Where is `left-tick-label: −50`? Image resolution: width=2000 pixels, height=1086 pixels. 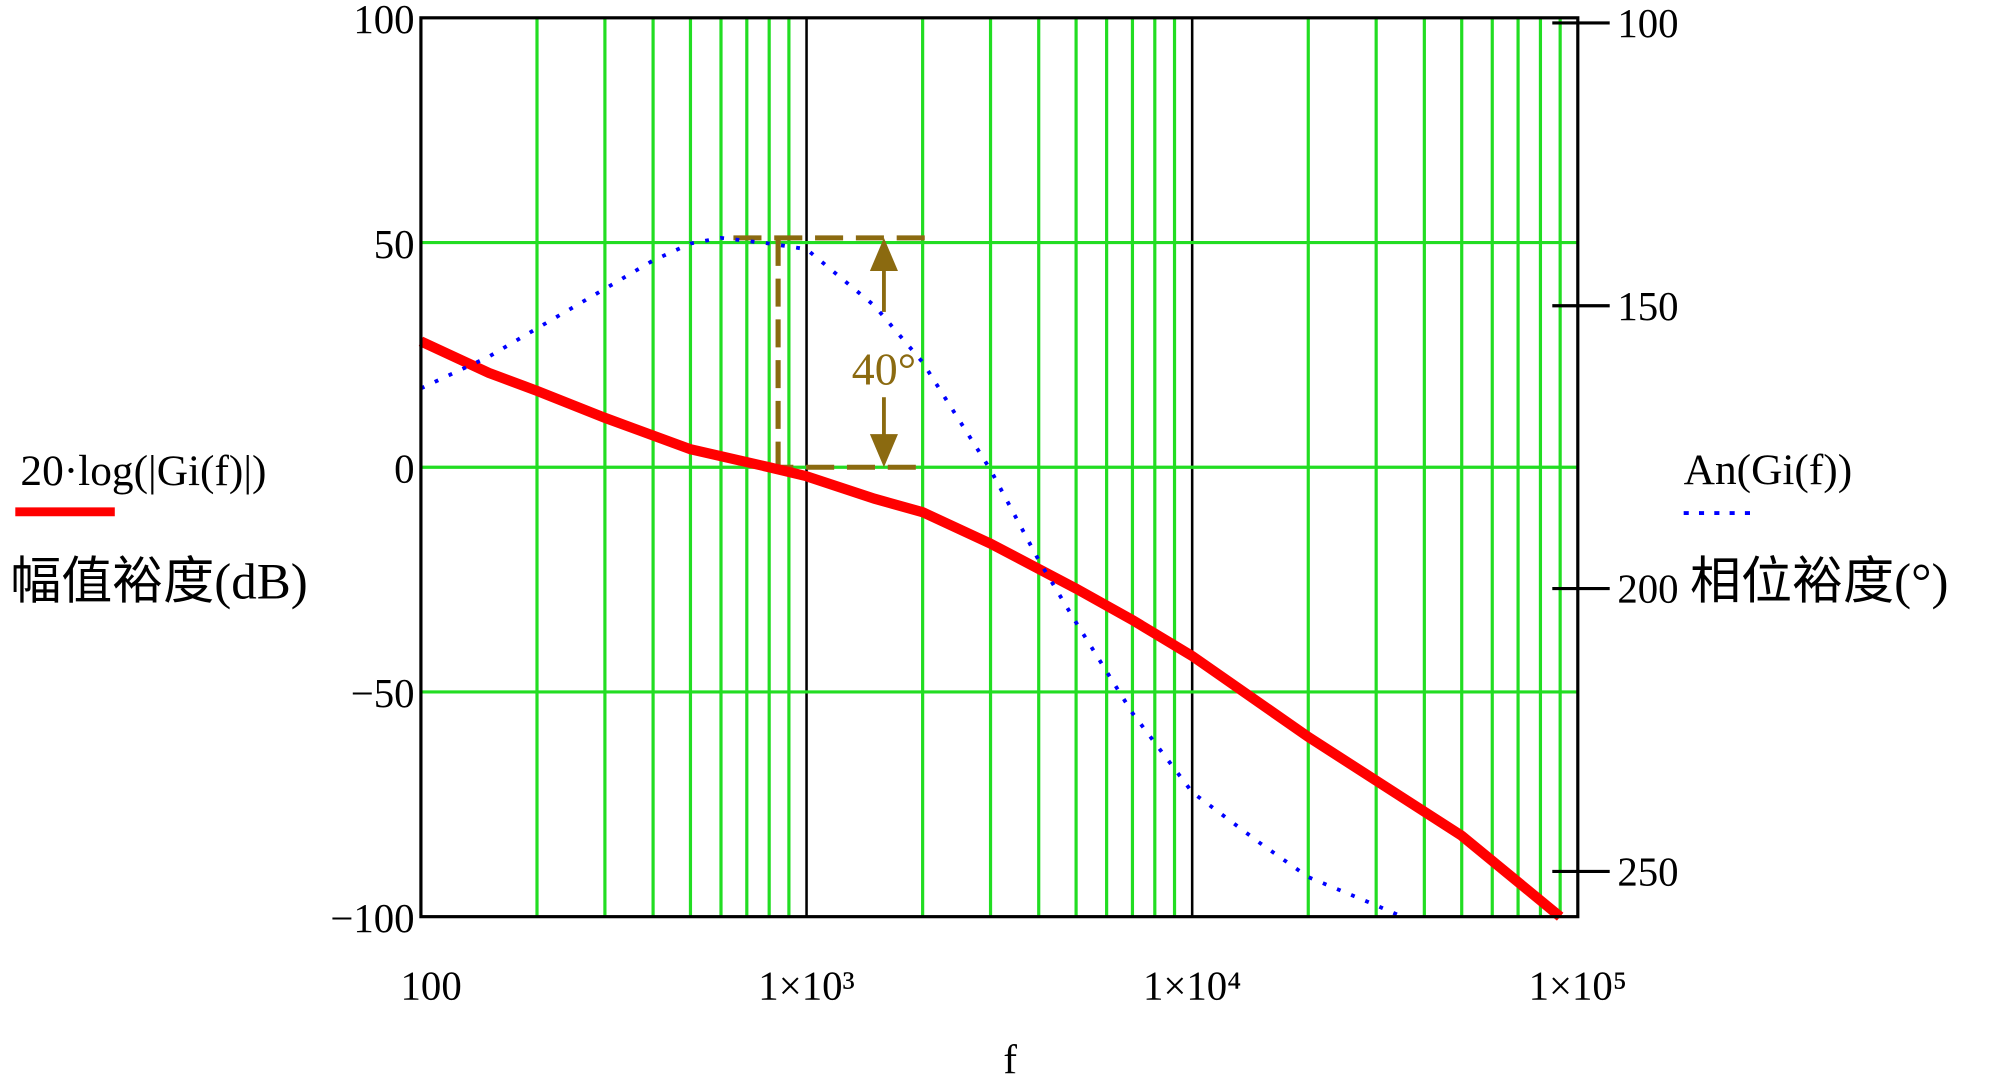 left-tick-label: −50 is located at coordinates (383, 693).